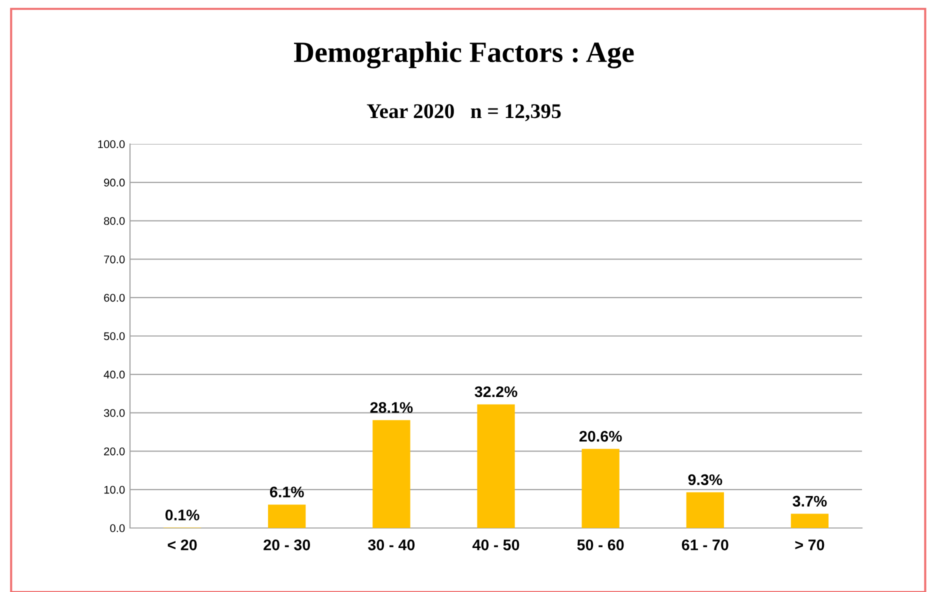  What do you see at coordinates (114, 490) in the screenshot?
I see `y-tick-label: 10.0` at bounding box center [114, 490].